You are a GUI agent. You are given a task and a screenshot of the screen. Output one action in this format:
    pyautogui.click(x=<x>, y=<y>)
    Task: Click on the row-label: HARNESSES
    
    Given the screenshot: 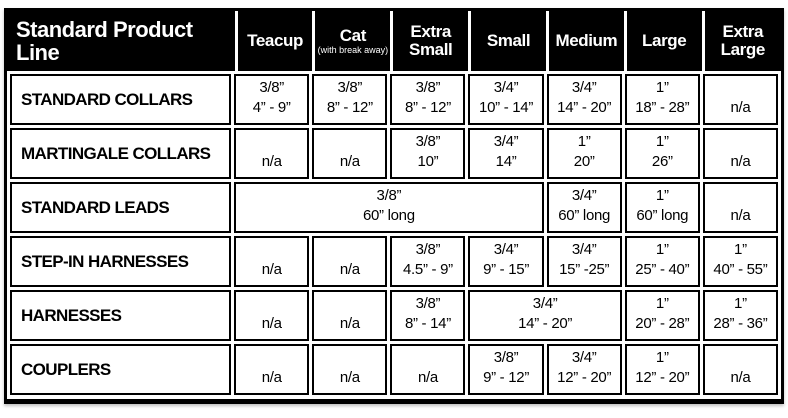 What is the action you would take?
    pyautogui.click(x=121, y=315)
    